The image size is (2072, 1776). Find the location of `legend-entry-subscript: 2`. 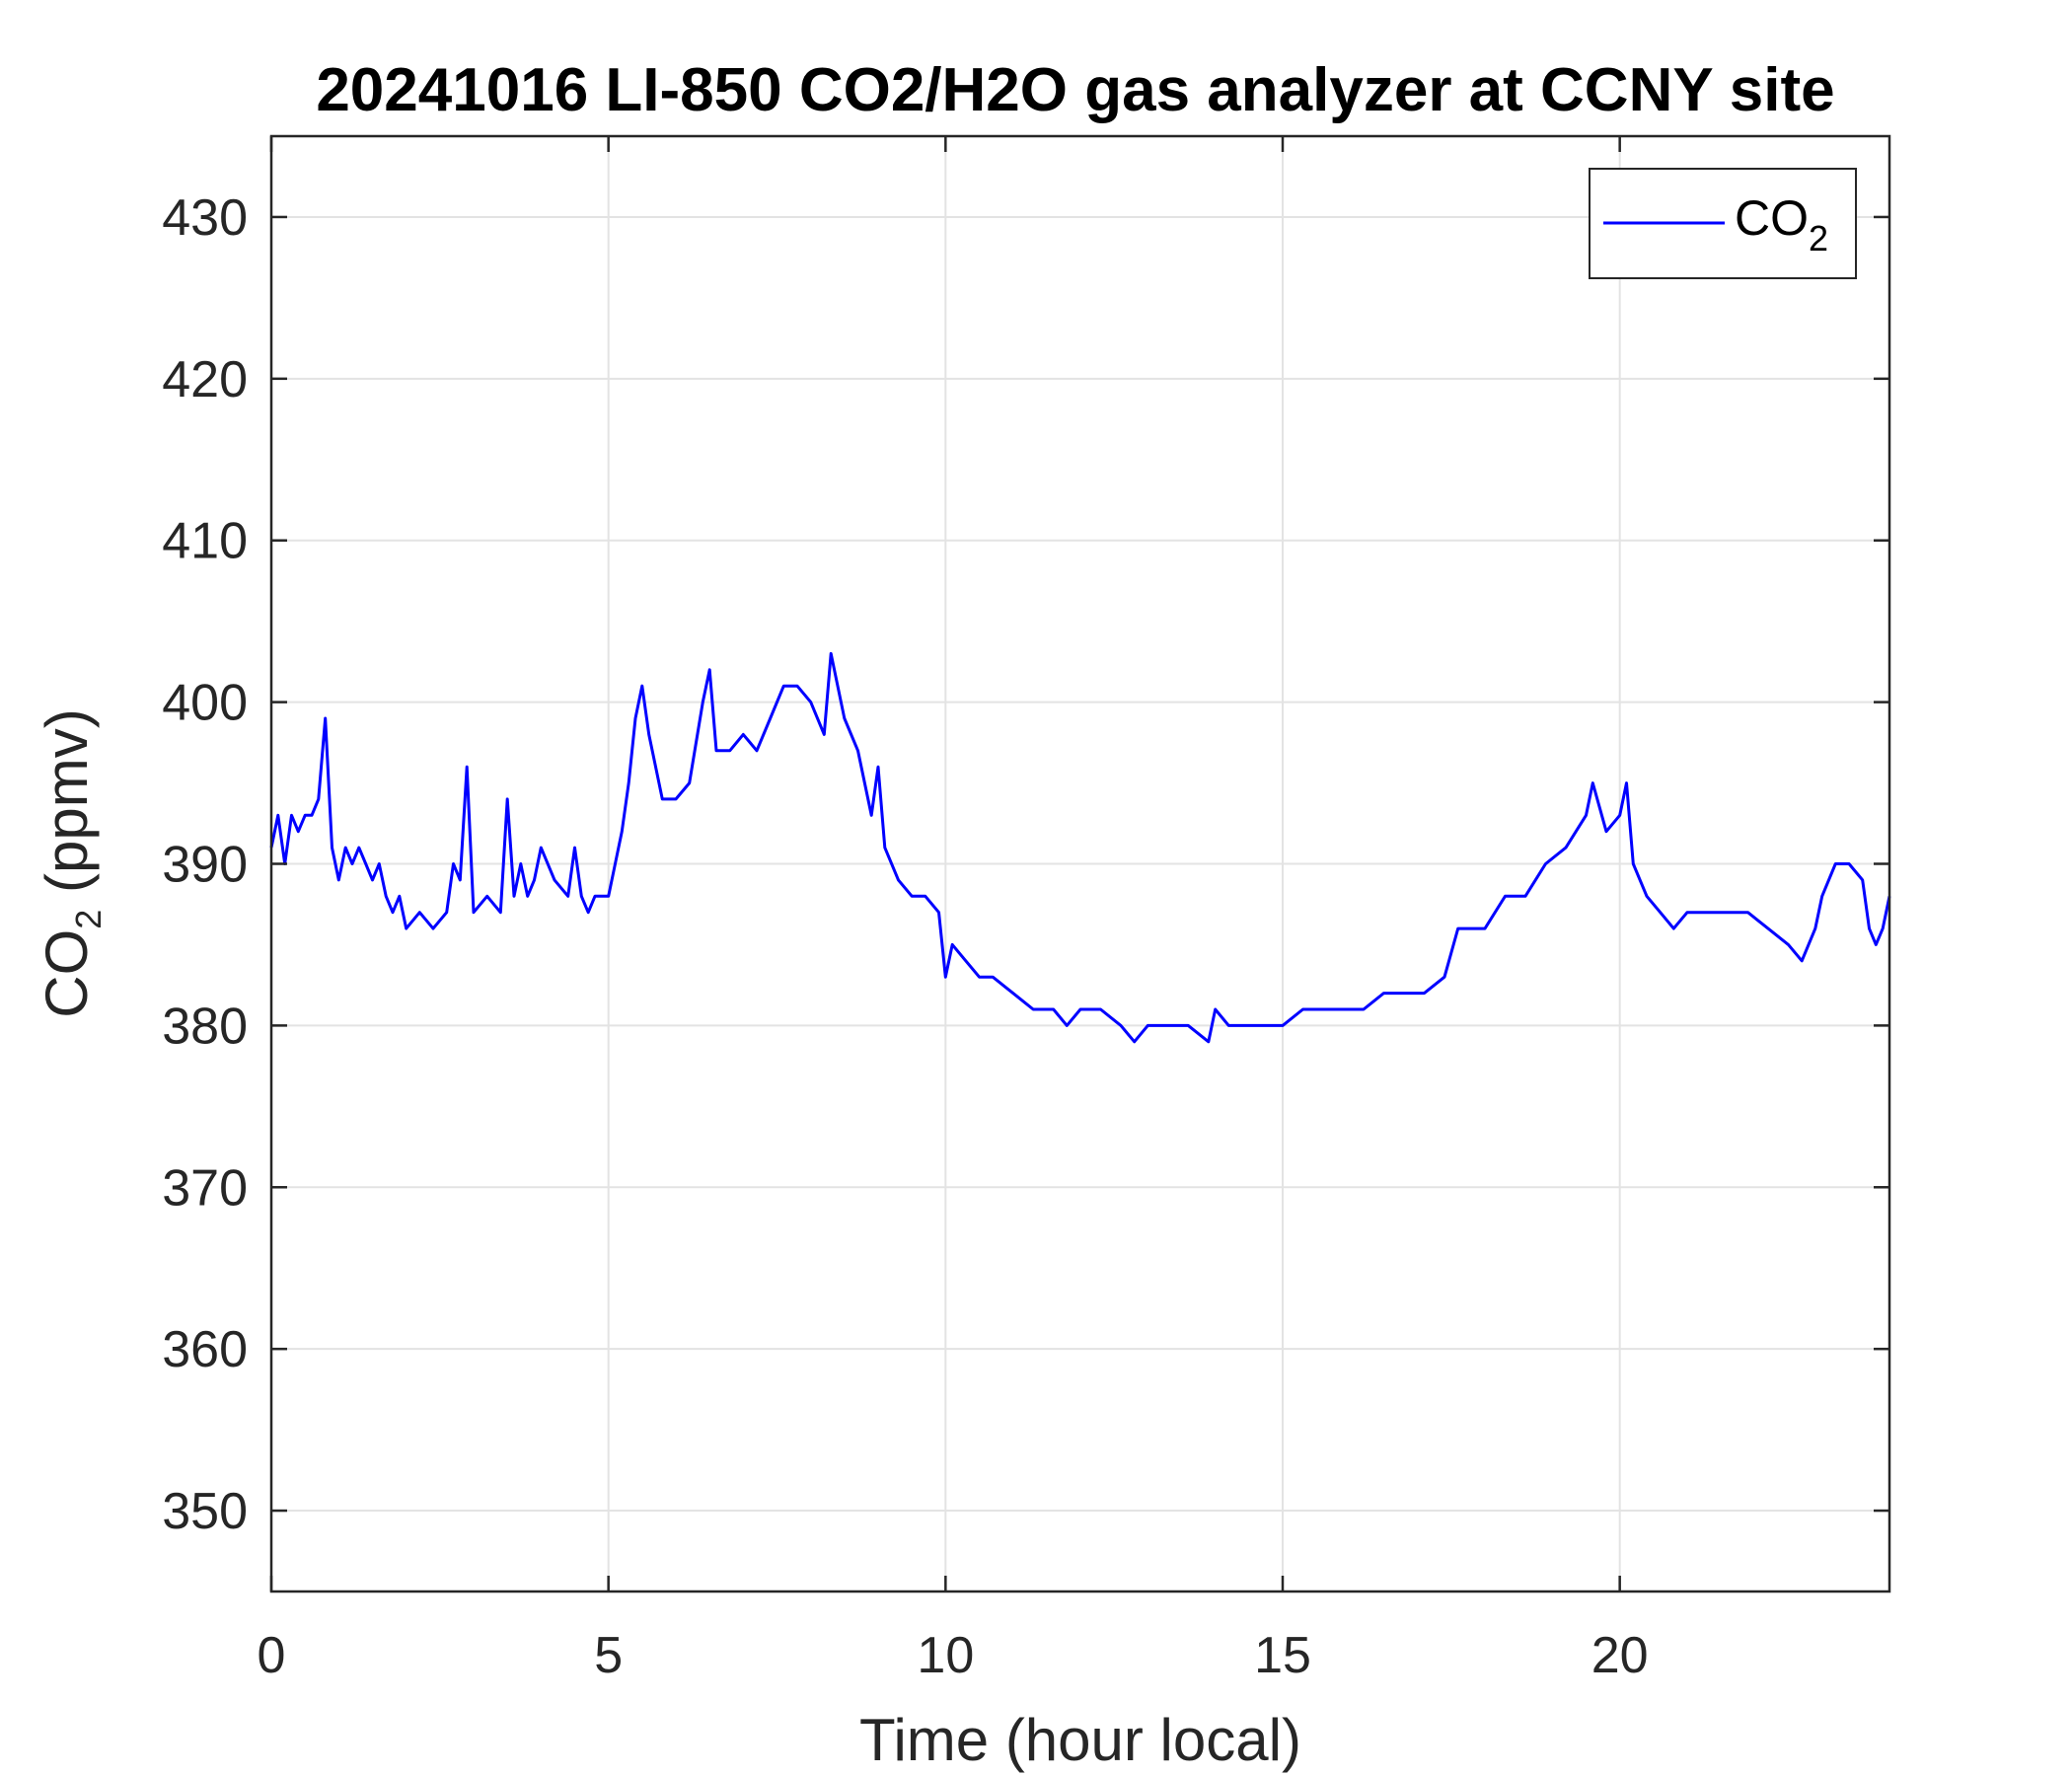

legend-entry-subscript: 2 is located at coordinates (1818, 239).